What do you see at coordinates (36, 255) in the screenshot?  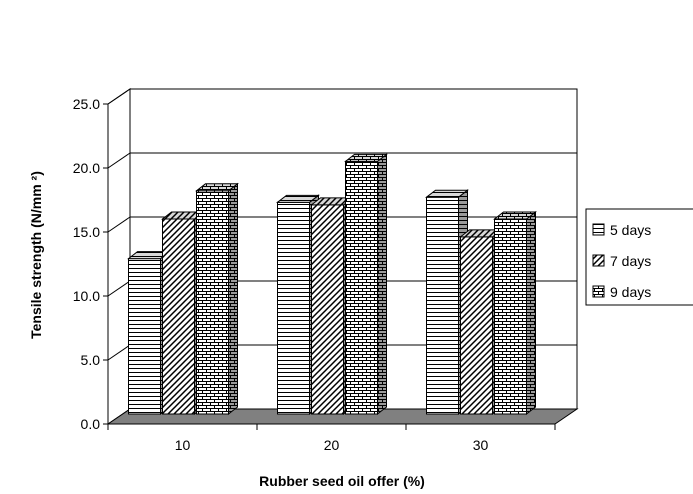 I see `y-axis-title: Tensile strength (N/mm ²)` at bounding box center [36, 255].